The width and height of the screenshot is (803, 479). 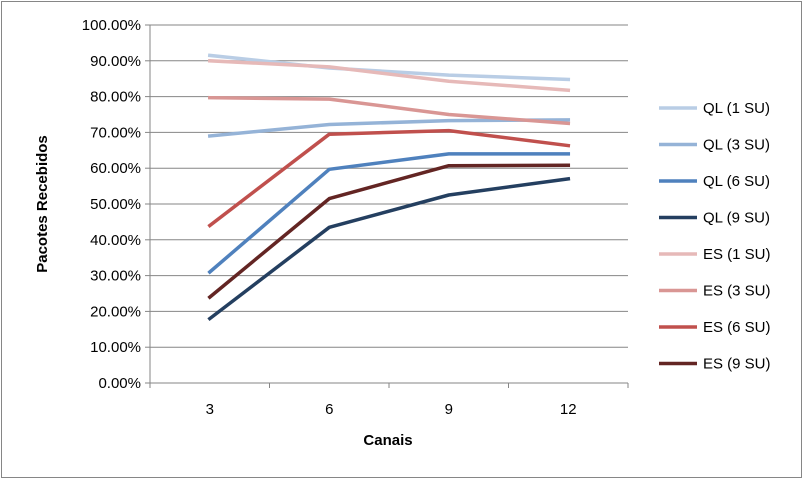 What do you see at coordinates (115, 240) in the screenshot?
I see `y-tick-label: 40.00%` at bounding box center [115, 240].